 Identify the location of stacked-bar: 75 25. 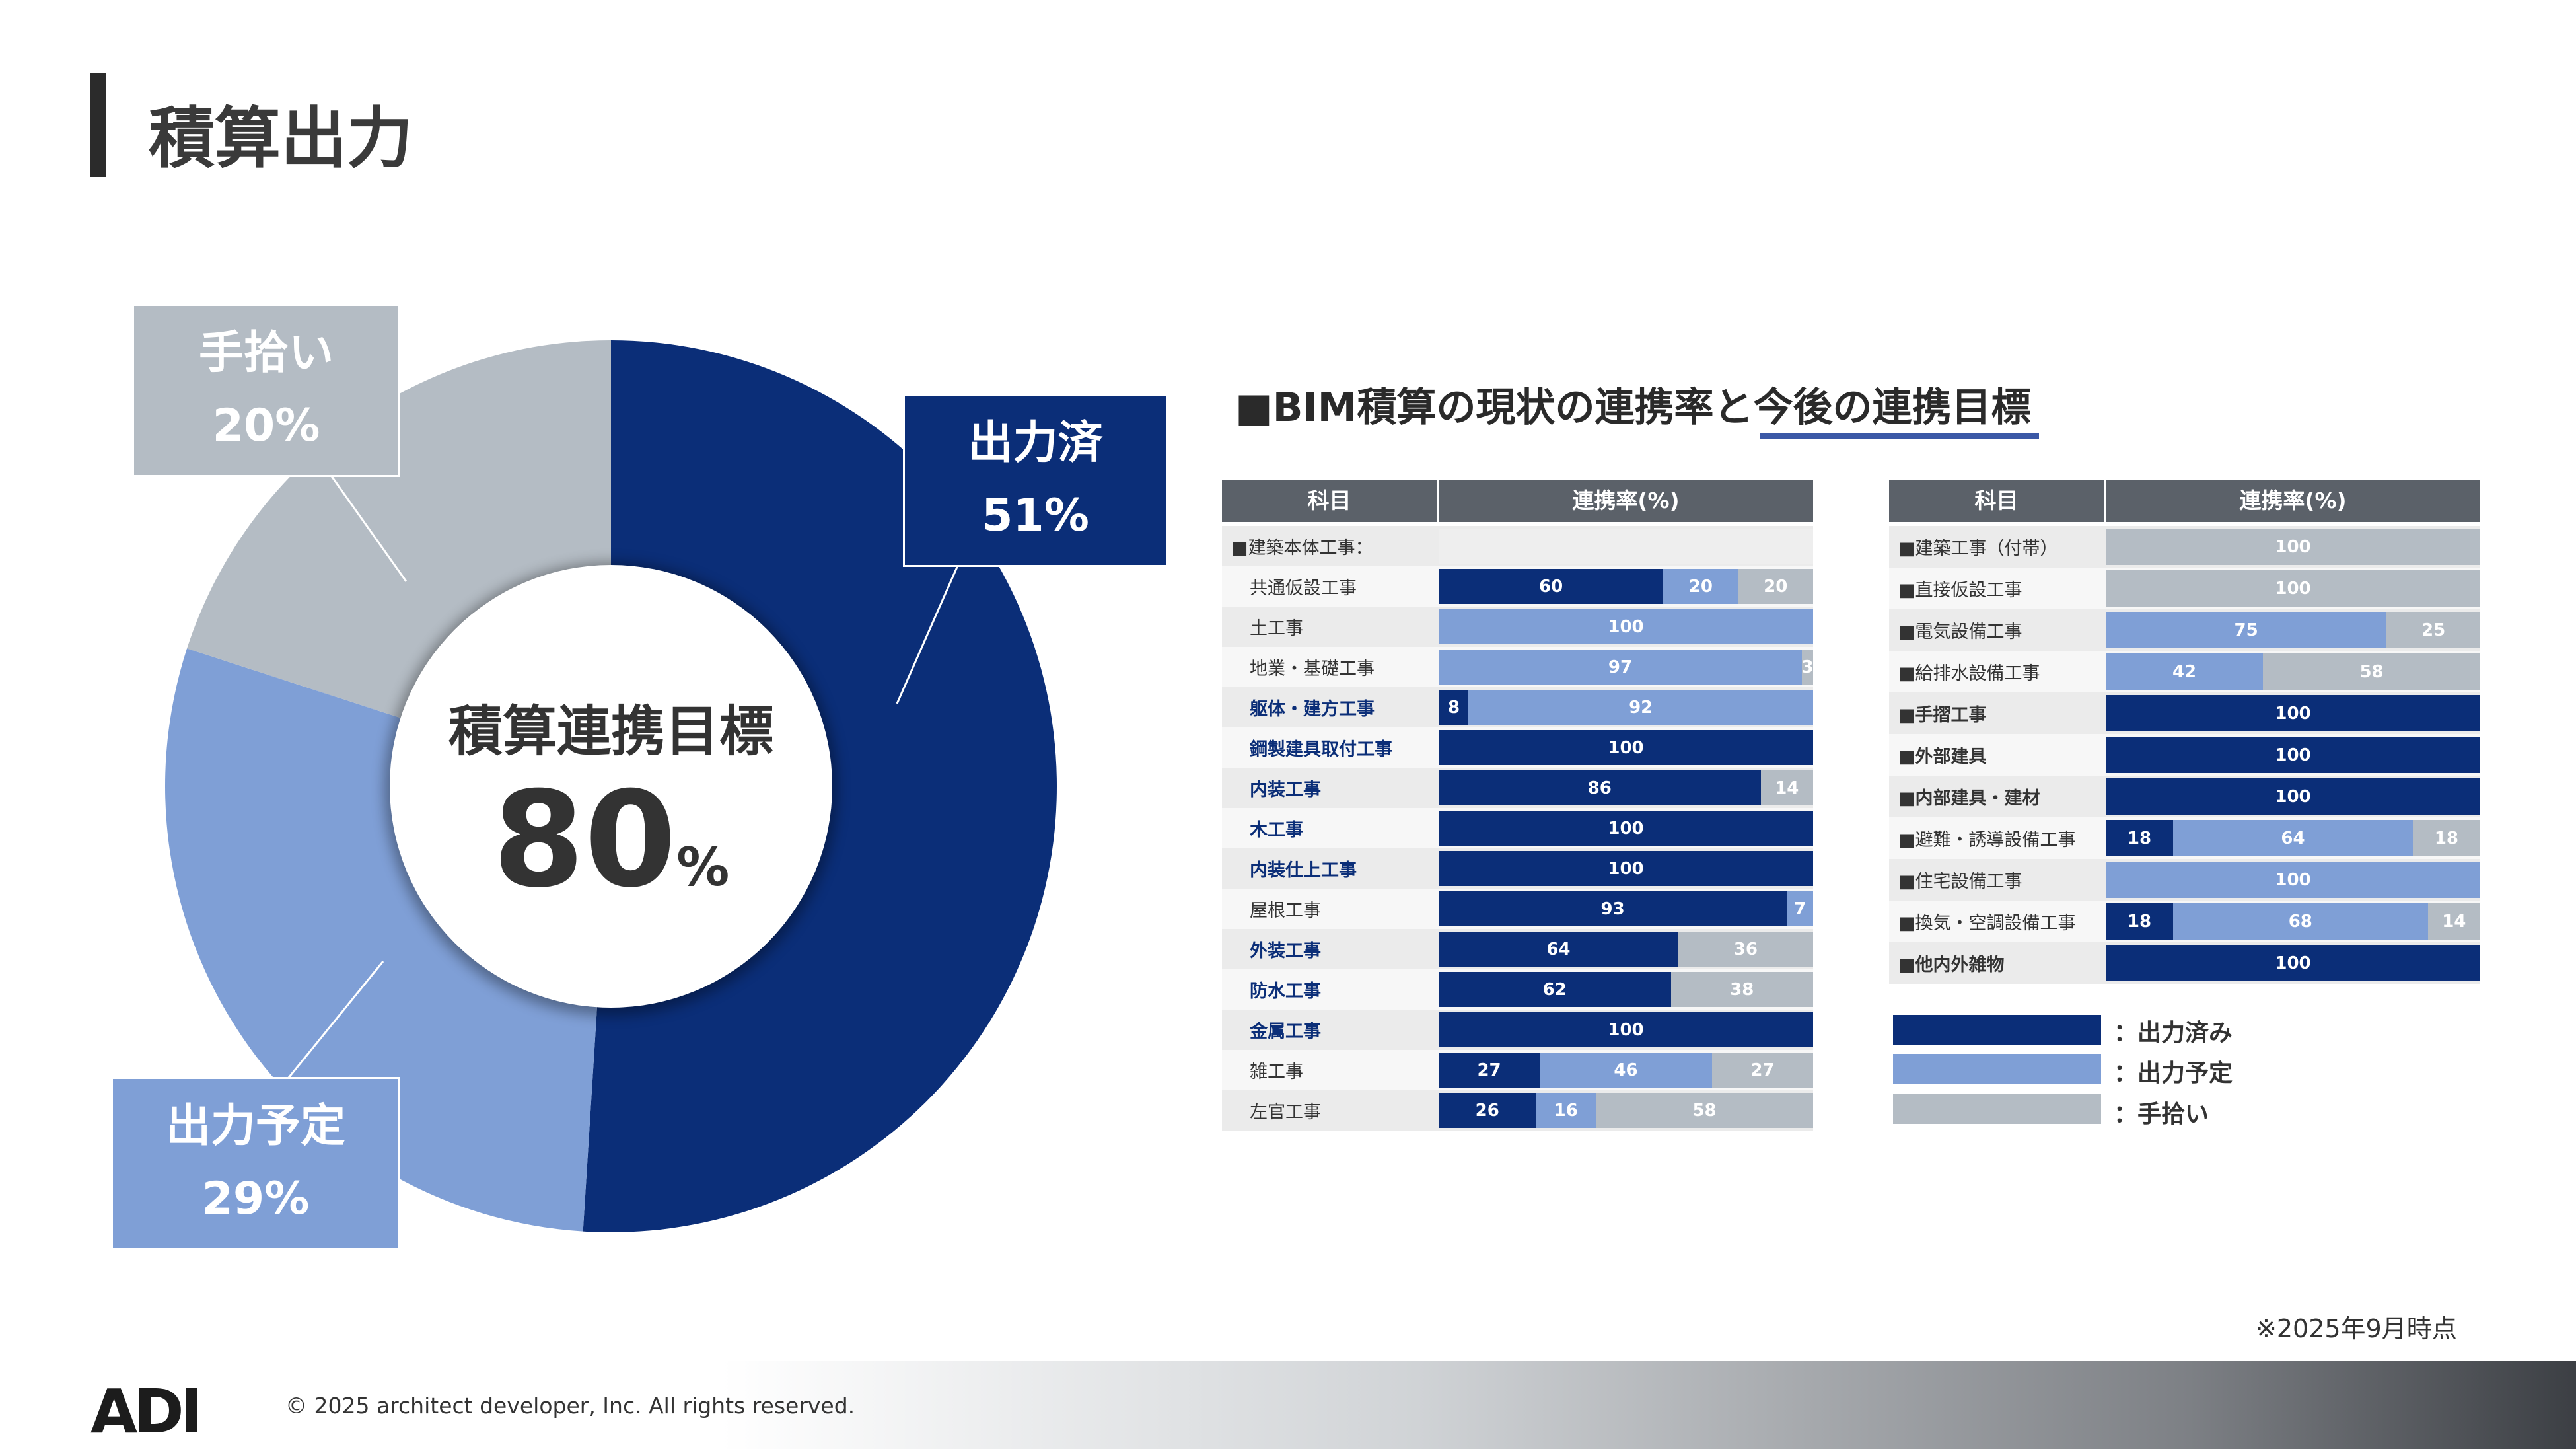
(2293, 630).